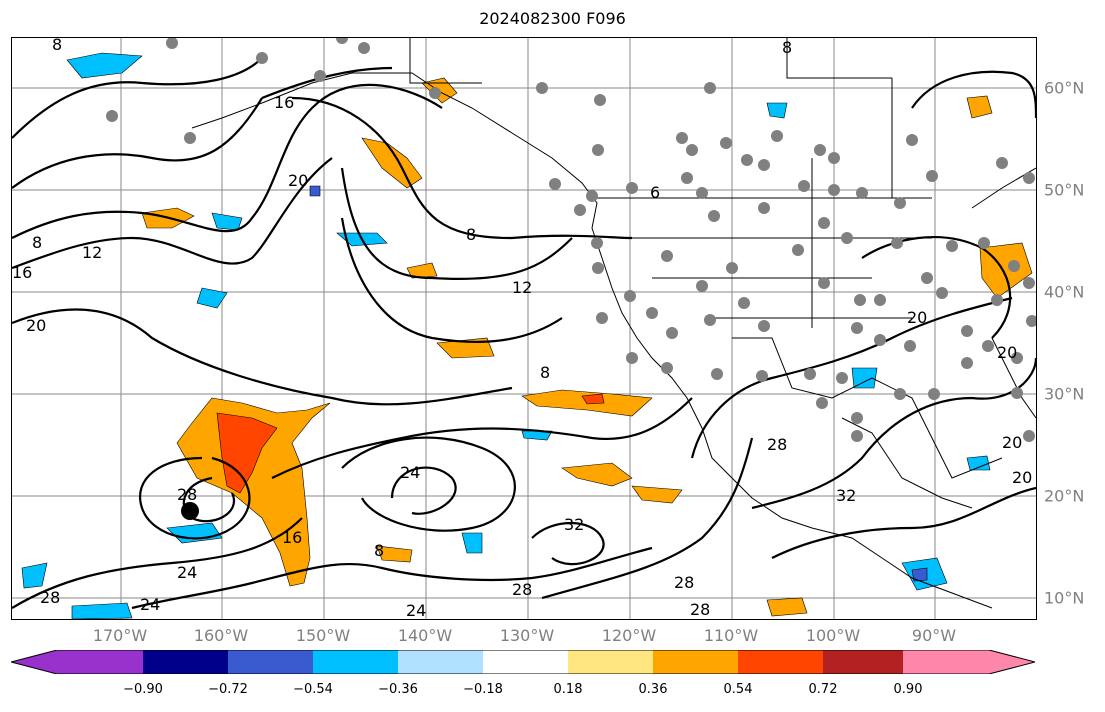 This screenshot has width=1105, height=712. I want to click on lon-label: 160°W, so click(221, 635).